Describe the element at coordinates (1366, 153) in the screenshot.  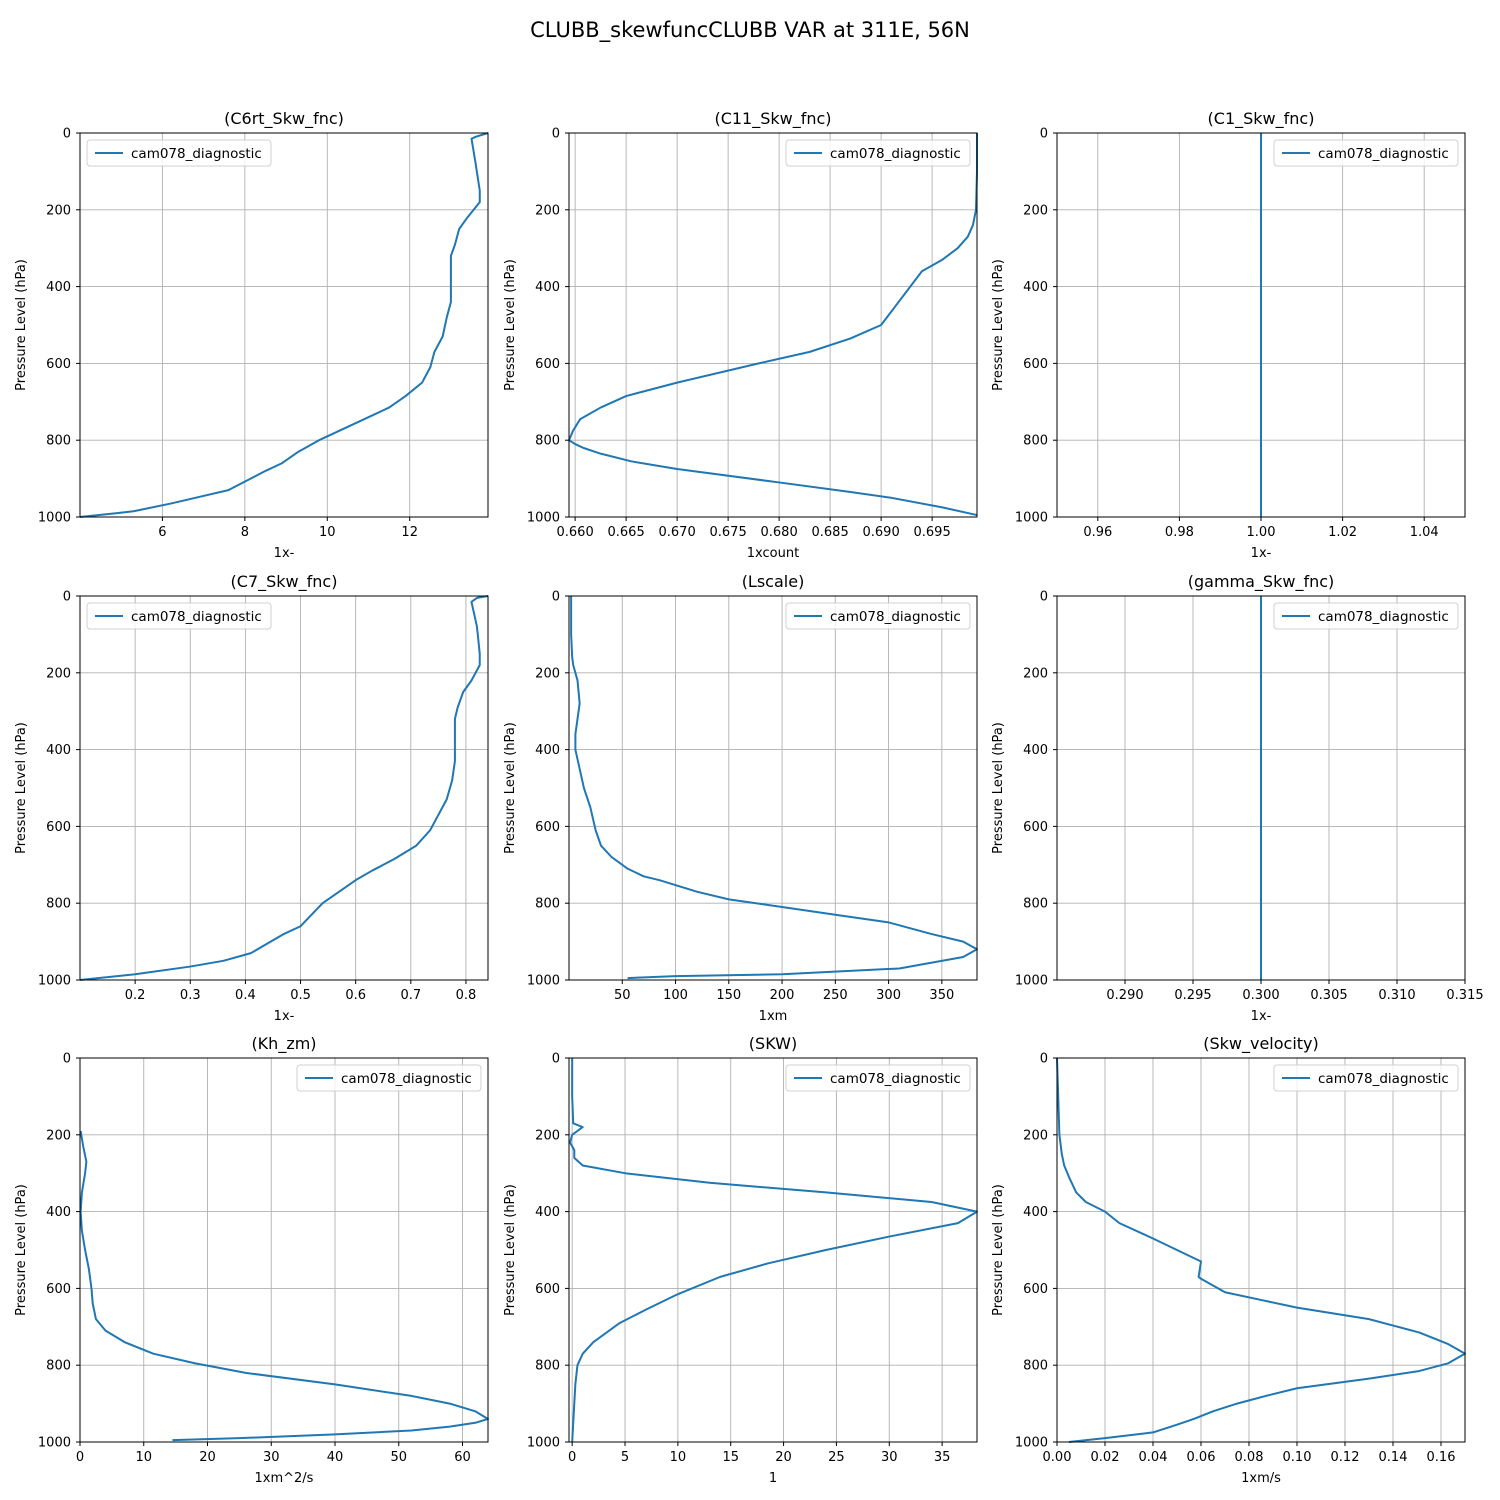
I see `chart-2-legend: cam078_diagnostic` at that location.